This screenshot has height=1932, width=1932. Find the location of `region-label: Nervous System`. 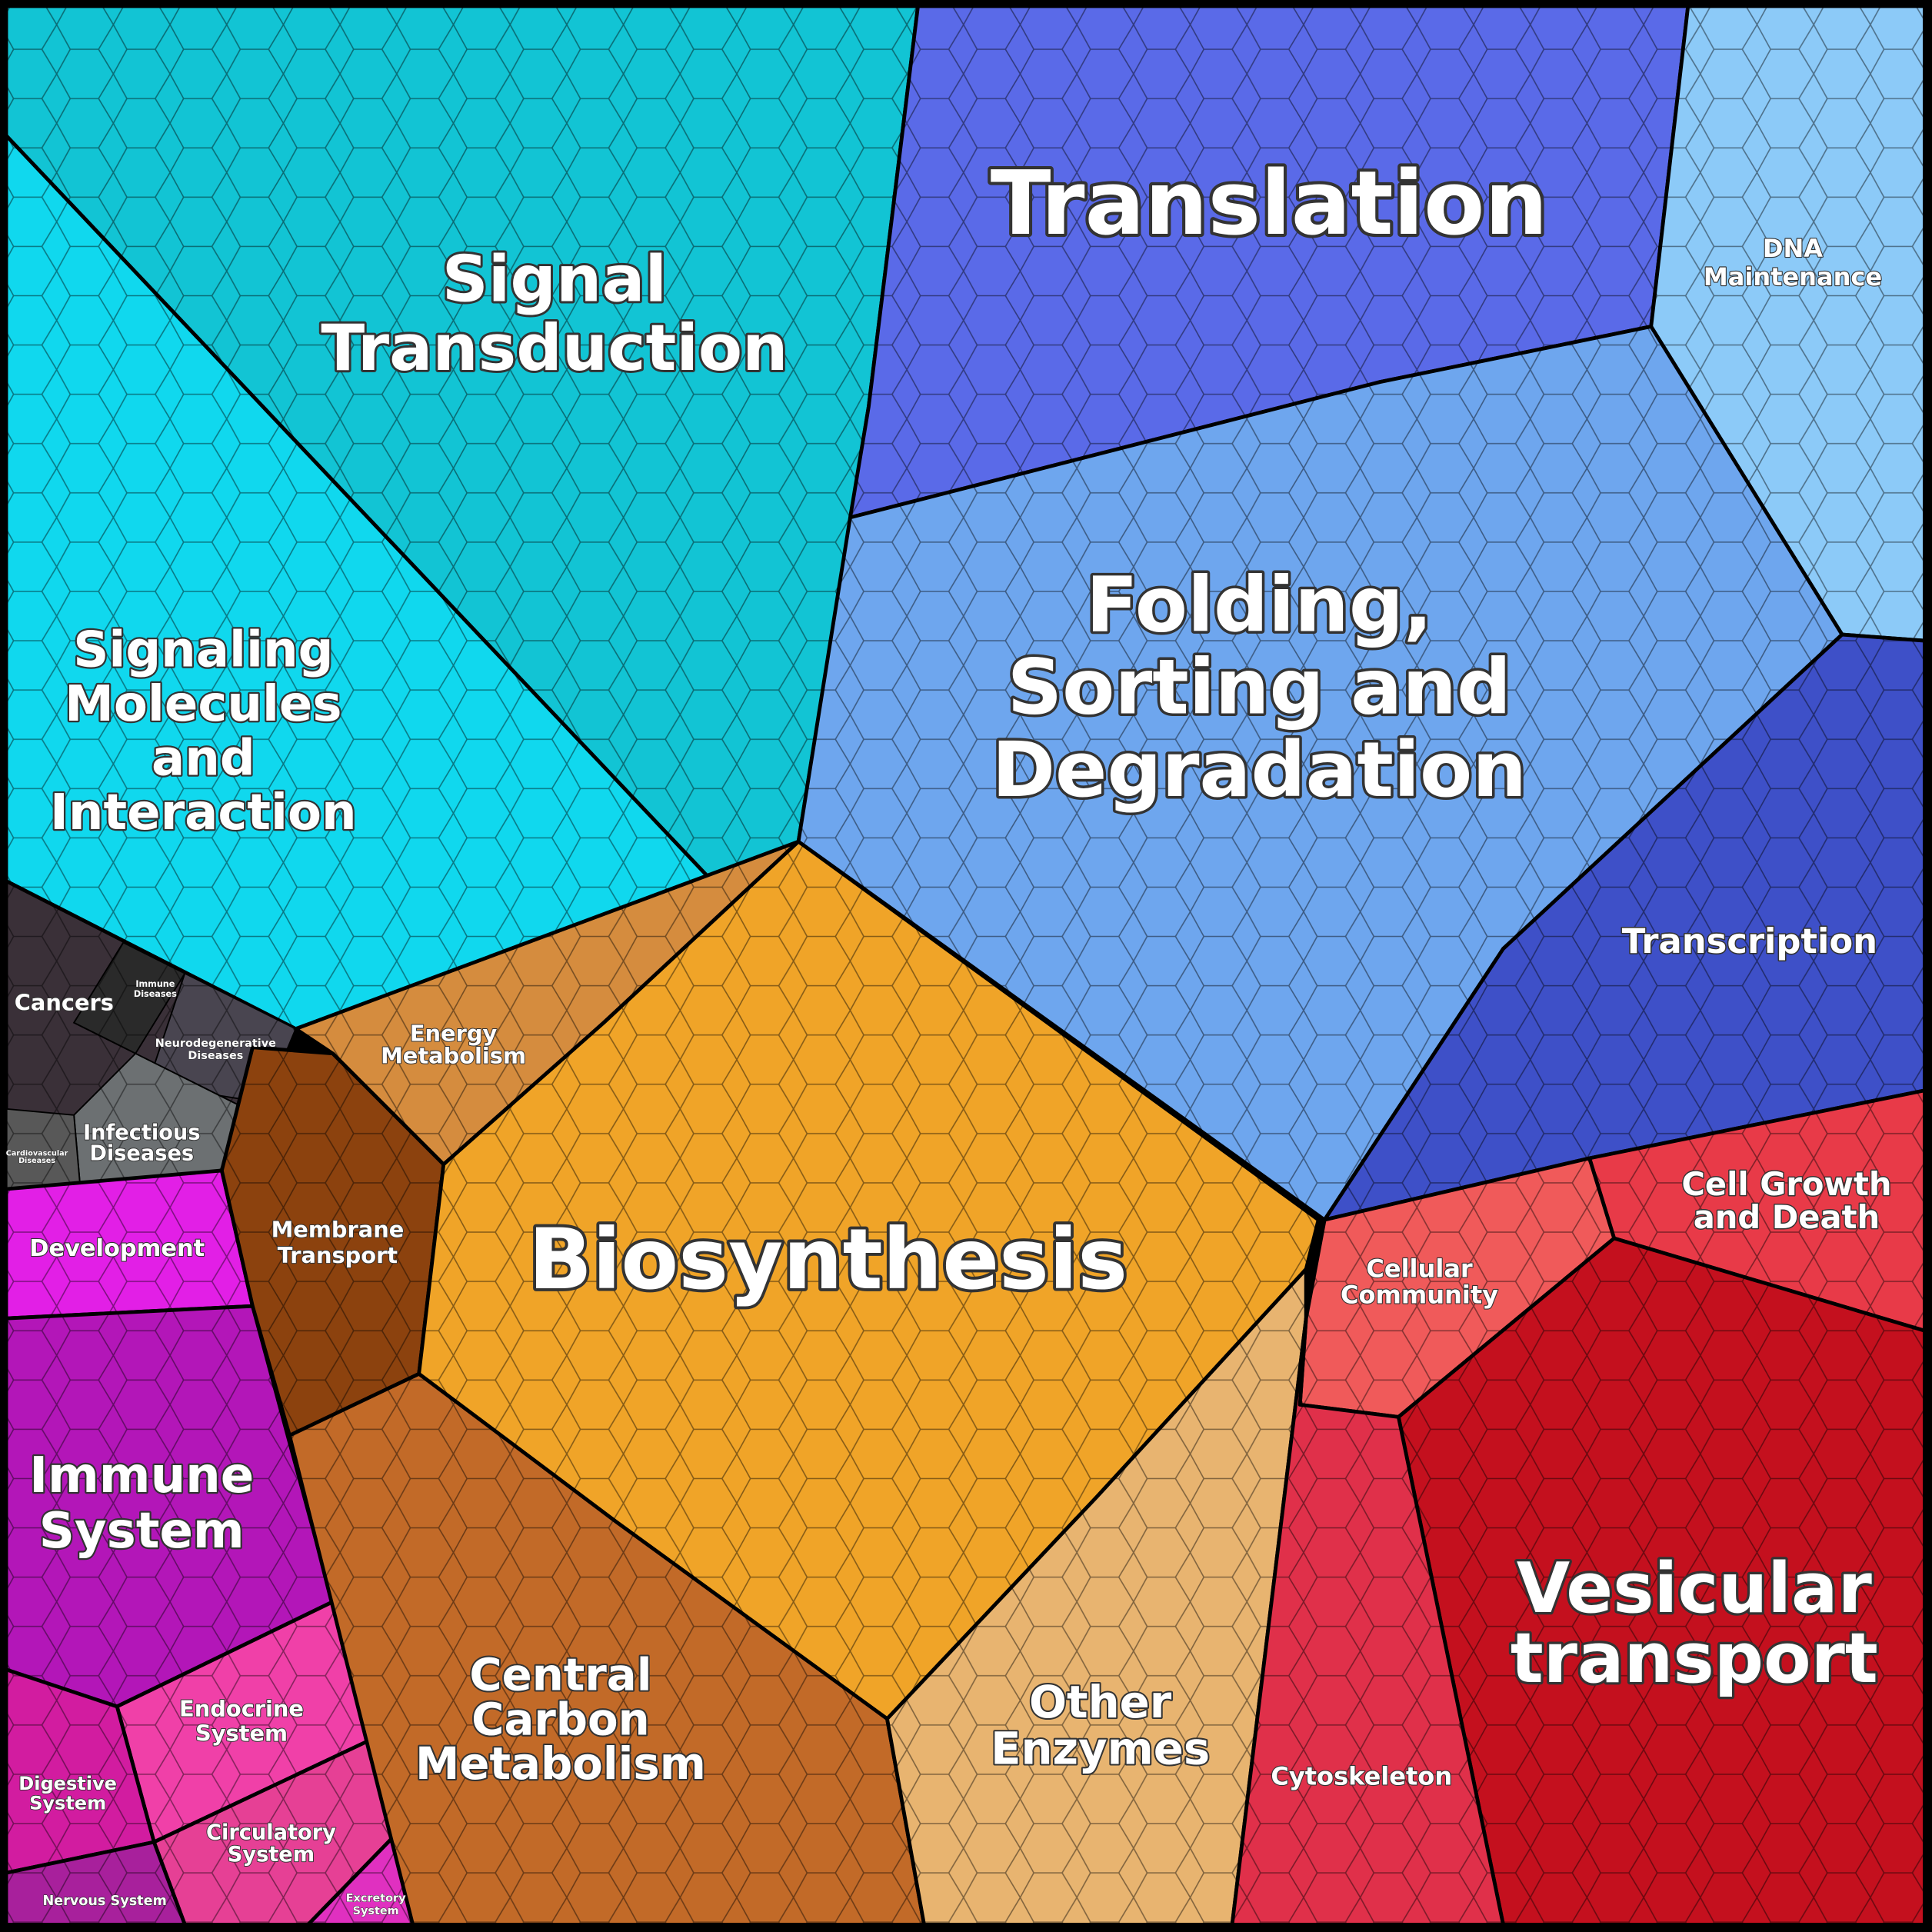

region-label: Nervous System is located at coordinates (104, 1901).